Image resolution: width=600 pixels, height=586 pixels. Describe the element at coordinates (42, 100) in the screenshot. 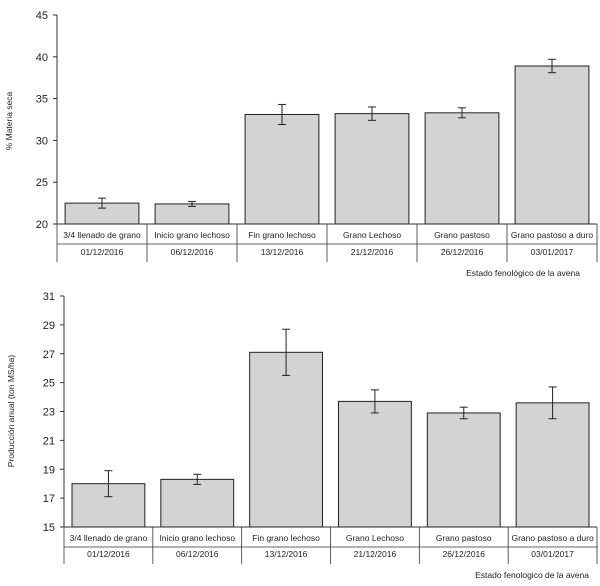

I see `y-tick-label: 35` at that location.